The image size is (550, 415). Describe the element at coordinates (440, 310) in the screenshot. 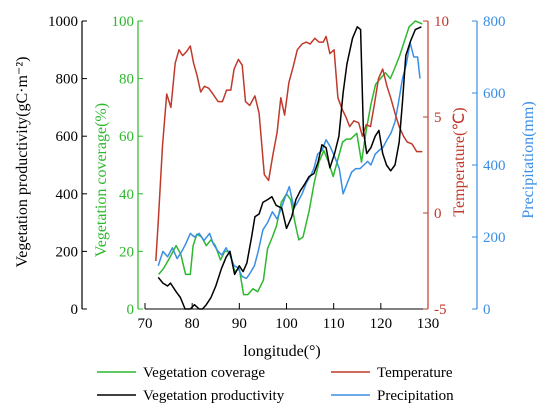

I see `temperature-tick-label: -5` at that location.